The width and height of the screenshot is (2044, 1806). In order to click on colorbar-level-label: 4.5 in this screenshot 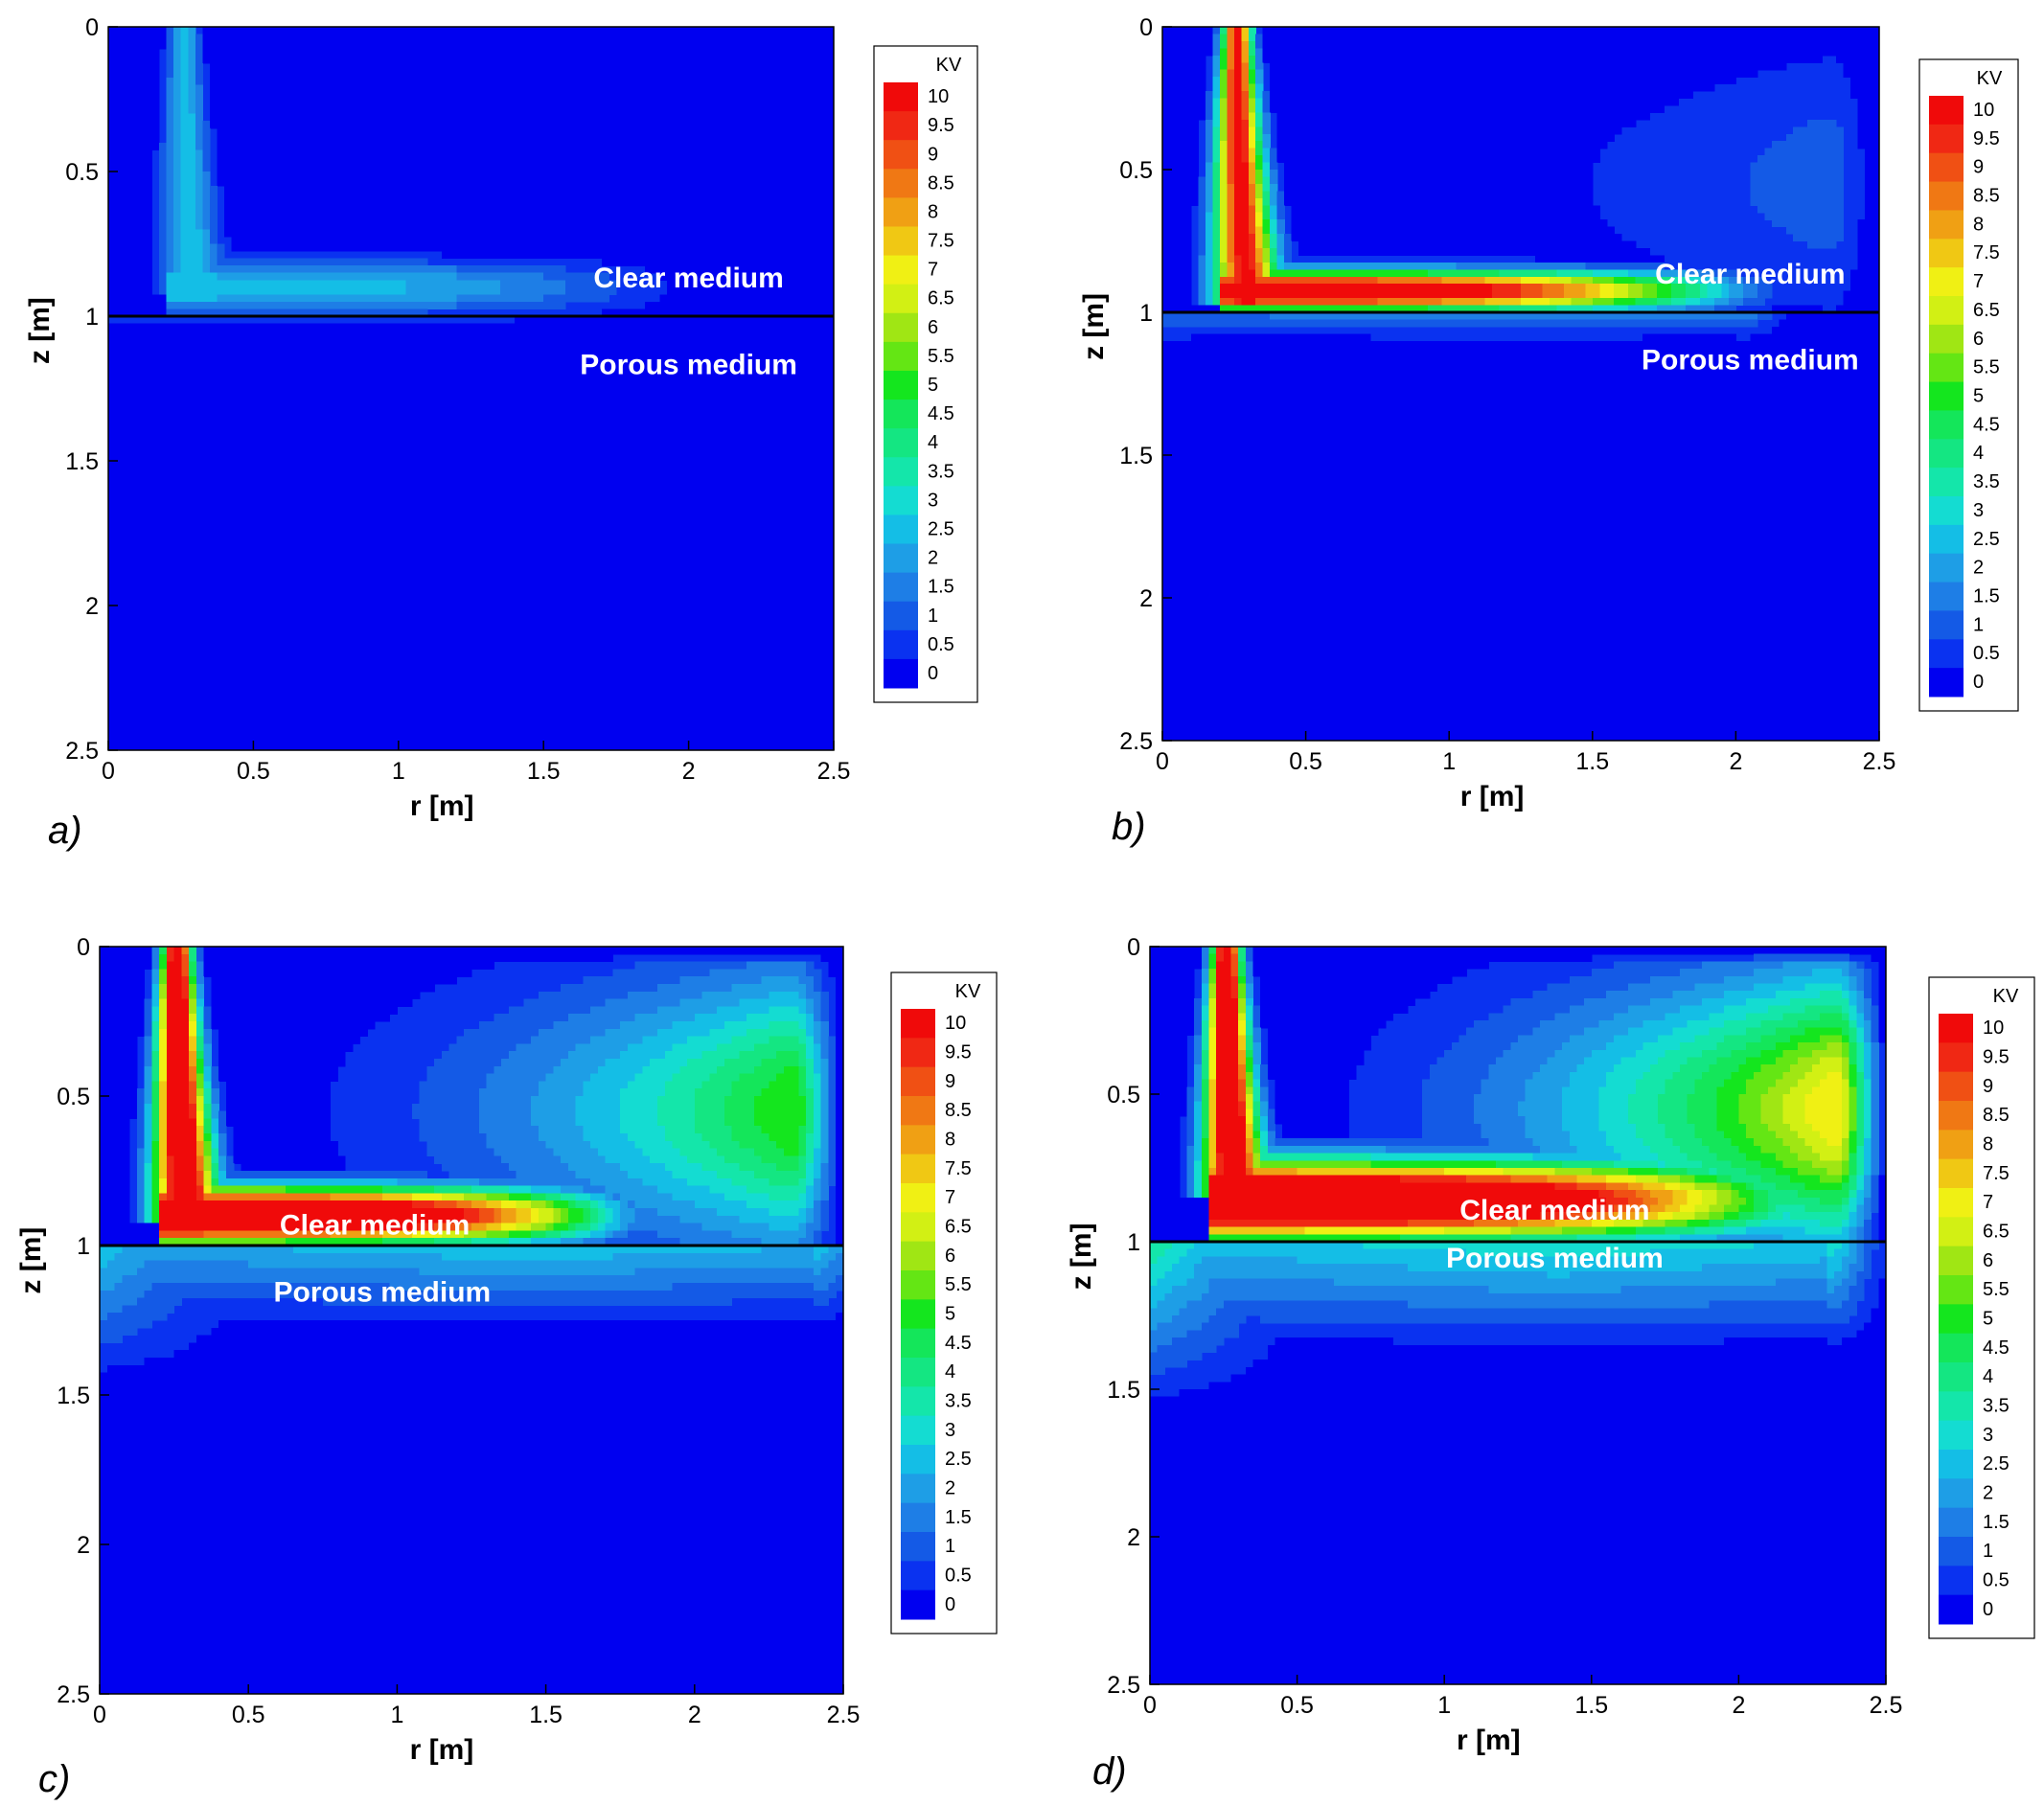, I will do `click(1986, 425)`.